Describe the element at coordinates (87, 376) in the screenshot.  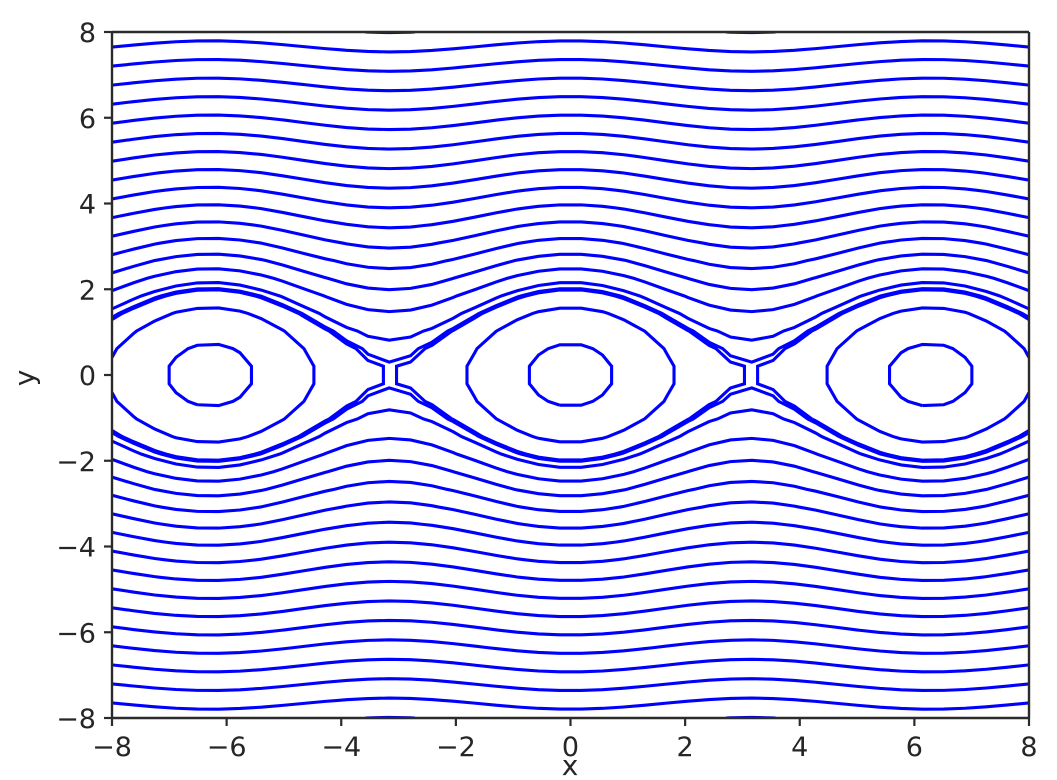
I see `y-tick-label-4: 0` at that location.